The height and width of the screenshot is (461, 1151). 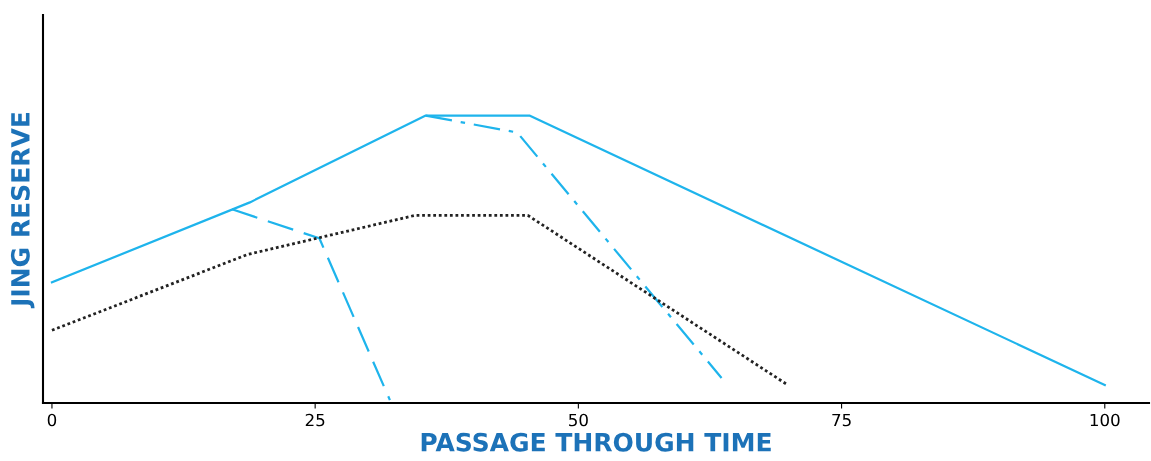 I want to click on x-tick-label: 75, so click(x=841, y=420).